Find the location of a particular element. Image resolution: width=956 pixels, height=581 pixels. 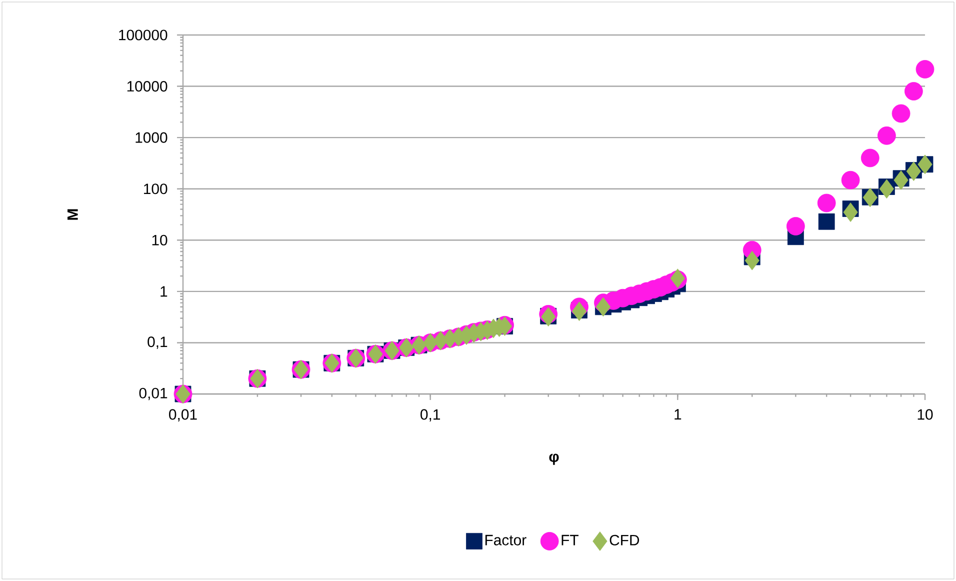

legend-label: Factor is located at coordinates (505, 540).